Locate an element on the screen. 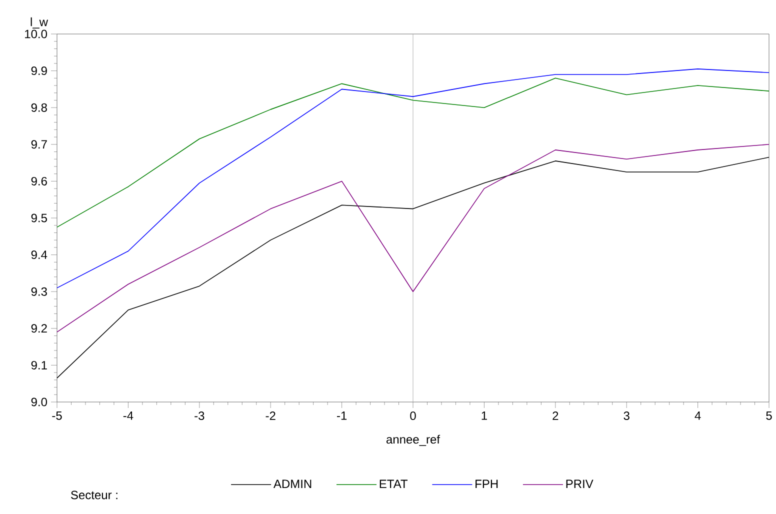  x-tick-label: 2 is located at coordinates (555, 416).